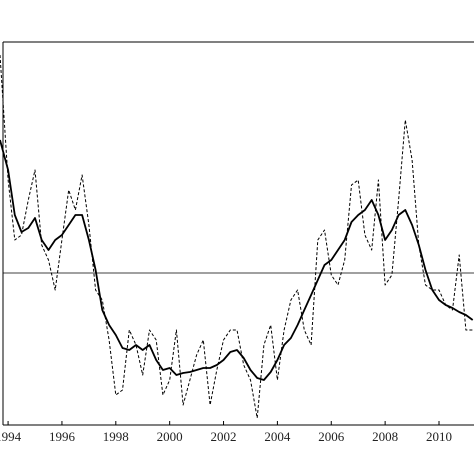 This screenshot has height=474, width=474. What do you see at coordinates (224, 436) in the screenshot?
I see `x-tick-label: 2002` at bounding box center [224, 436].